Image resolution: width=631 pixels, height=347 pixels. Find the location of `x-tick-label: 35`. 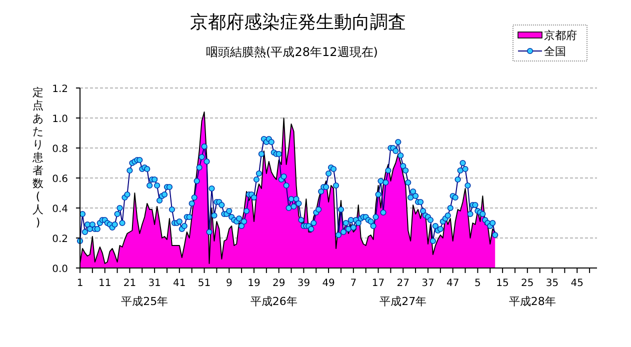

x-tick-label: 35 is located at coordinates (552, 283).